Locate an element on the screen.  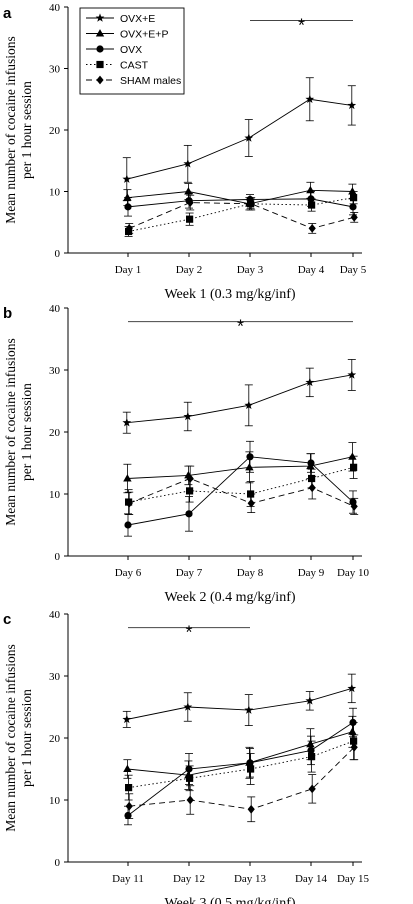
x-tick-label: Day 11 is located at coordinates (128, 879).